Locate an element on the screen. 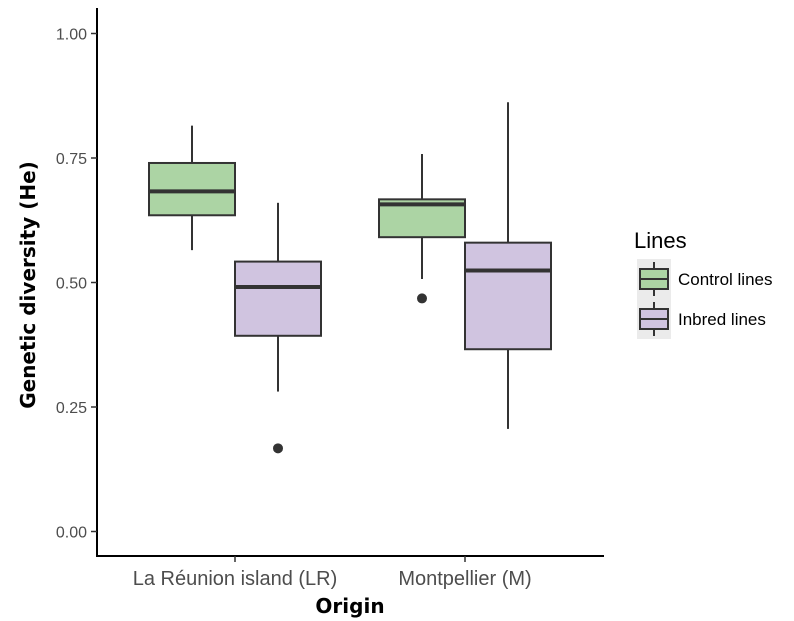 The image size is (794, 621). x-axis-title: Origin is located at coordinates (349, 606).